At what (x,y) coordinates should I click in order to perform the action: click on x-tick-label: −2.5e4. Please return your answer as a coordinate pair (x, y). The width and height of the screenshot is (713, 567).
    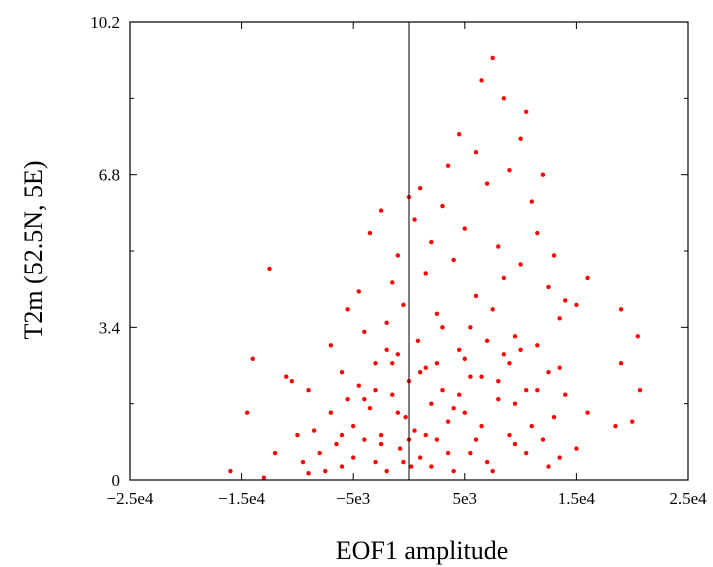
    Looking at the image, I should click on (130, 498).